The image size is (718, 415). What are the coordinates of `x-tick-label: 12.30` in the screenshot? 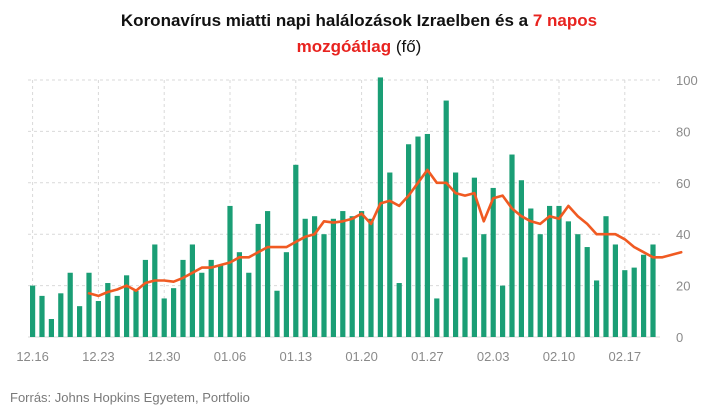 It's located at (164, 356).